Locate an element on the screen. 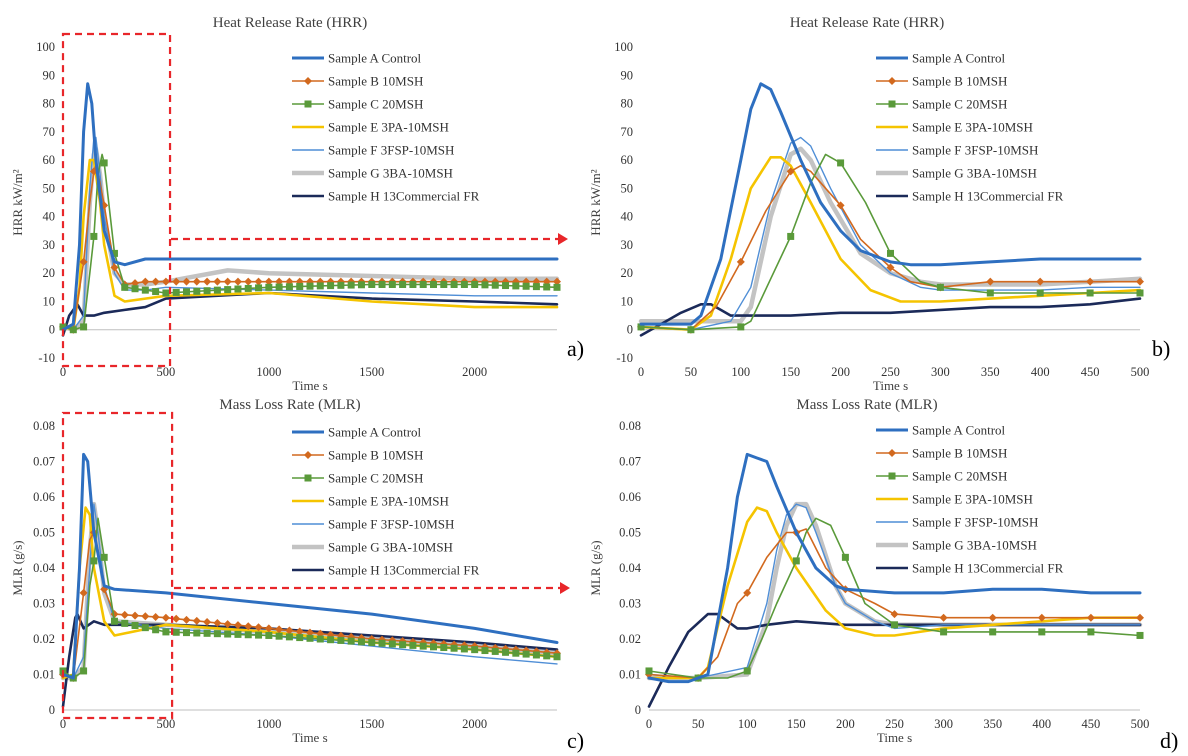  panel-label: a) is located at coordinates (575, 348).